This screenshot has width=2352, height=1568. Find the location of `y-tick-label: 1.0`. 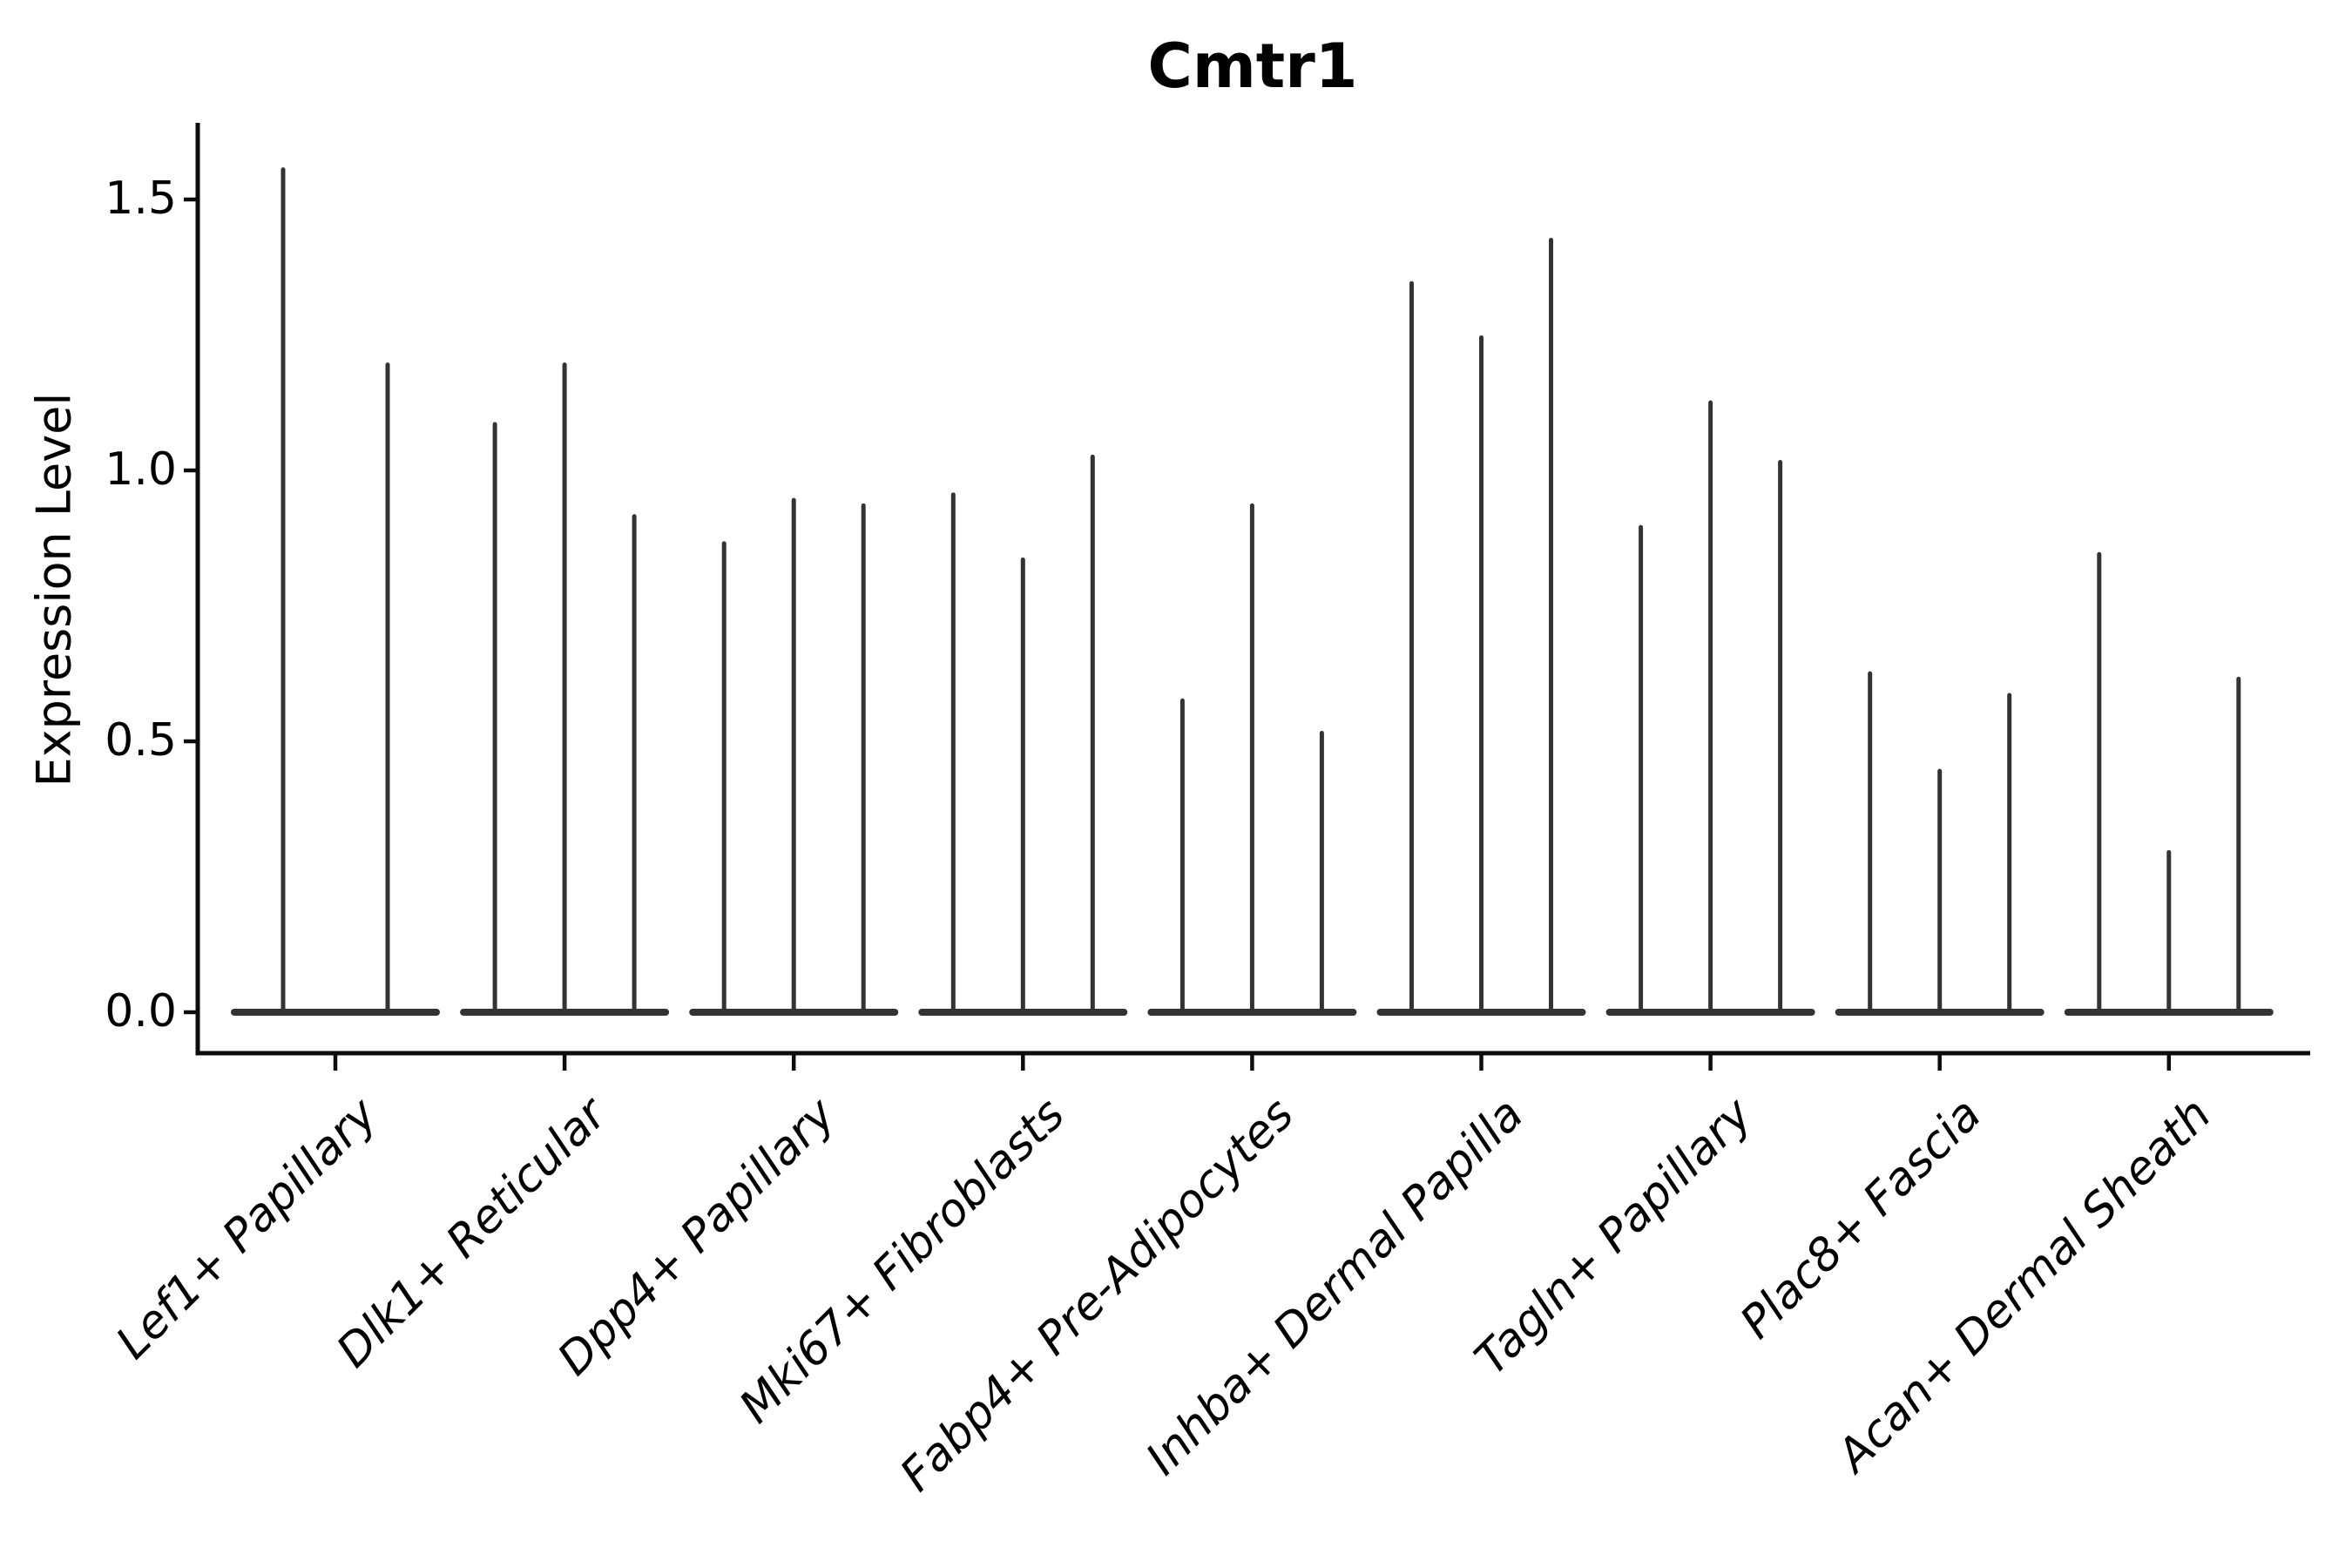

y-tick-label: 1.0 is located at coordinates (141, 470).